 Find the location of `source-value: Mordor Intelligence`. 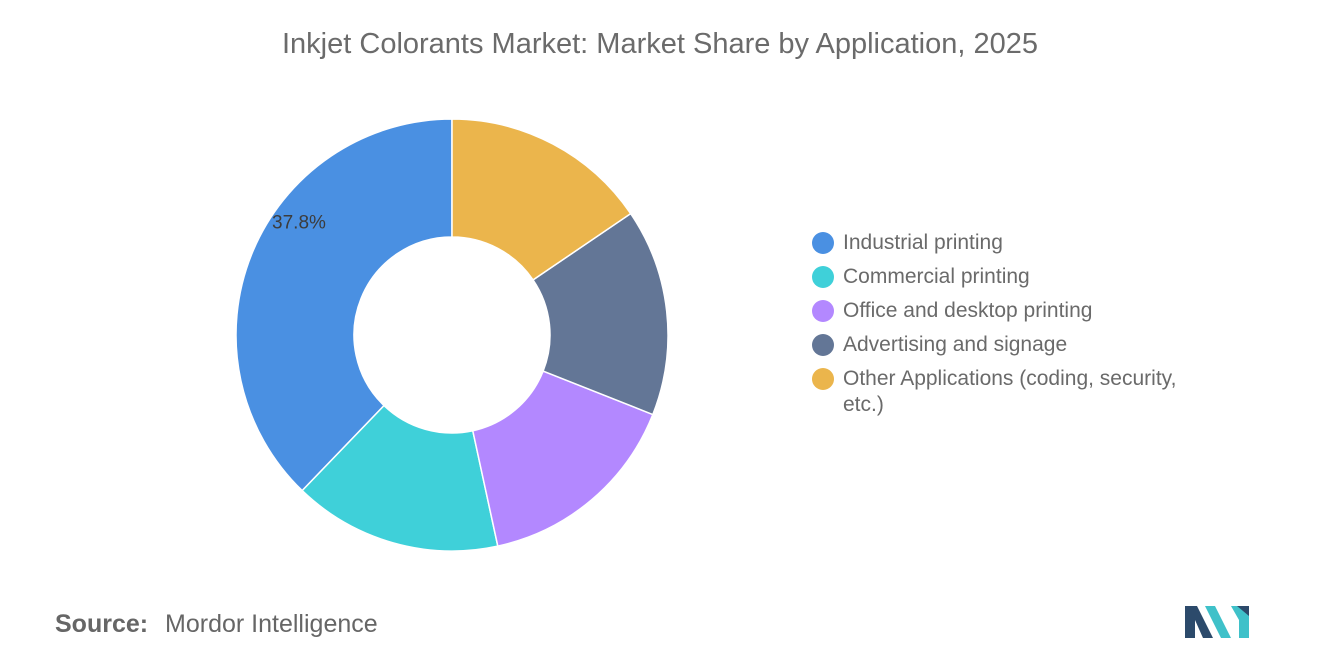

source-value: Mordor Intelligence is located at coordinates (271, 624).